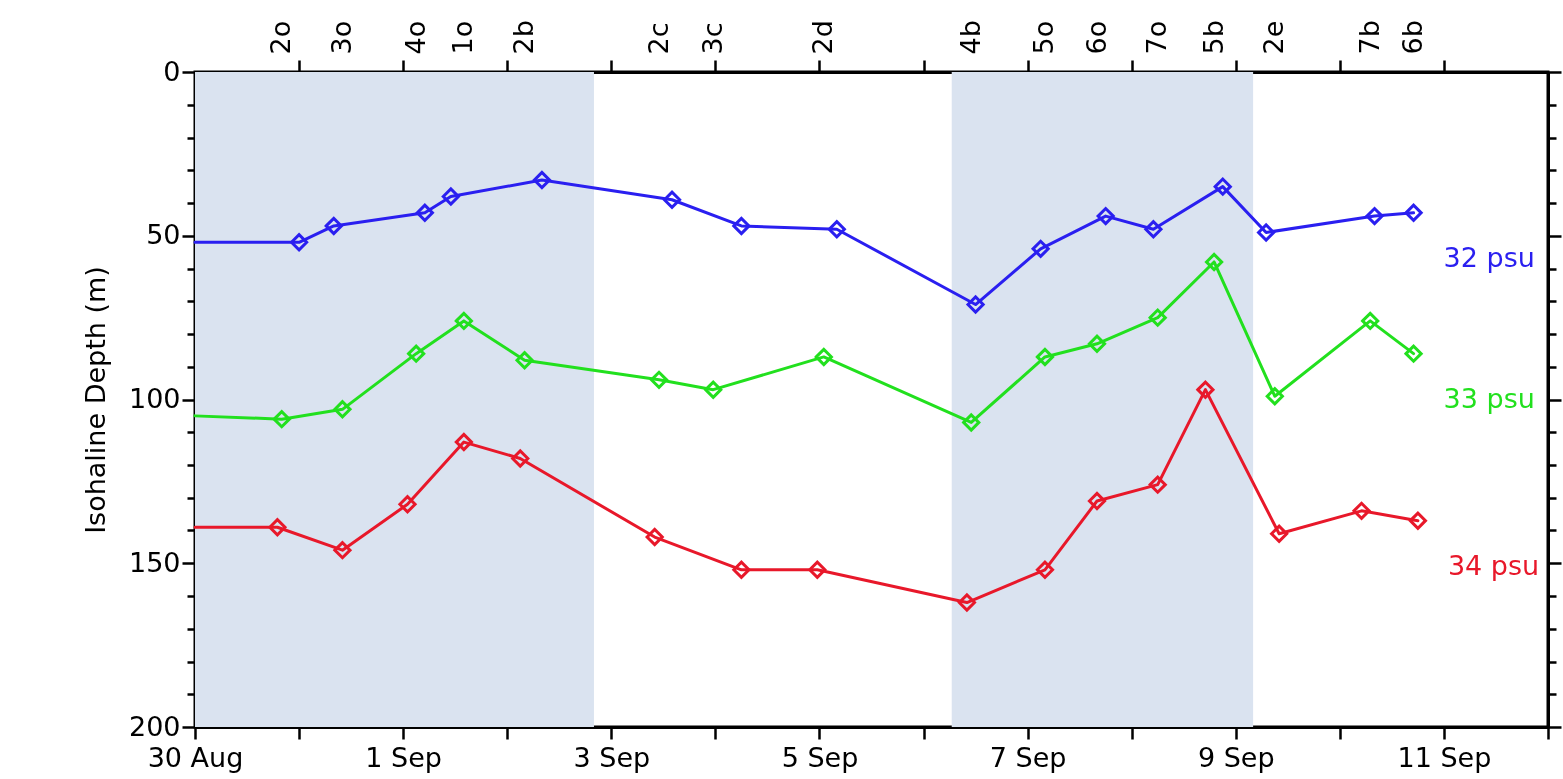 The image size is (1563, 779). I want to click on x2-tick-label: 7o, so click(1157, 37).